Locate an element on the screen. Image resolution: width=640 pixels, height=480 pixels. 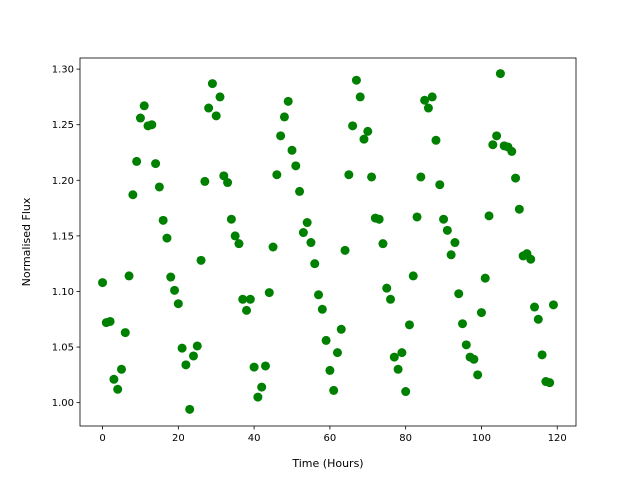
y-tick-label: 1.00 is located at coordinates (63, 403).